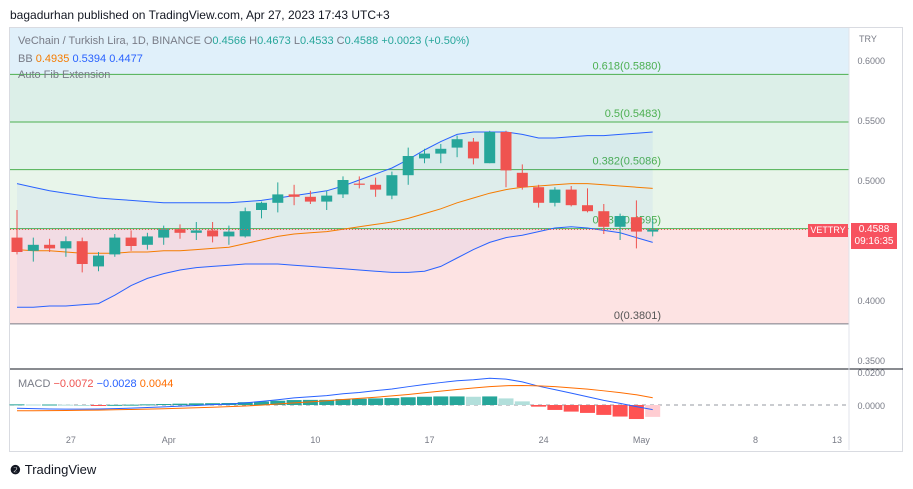 This screenshot has height=489, width=913. What do you see at coordinates (109, 41) in the screenshot?
I see `symbol-title: VeChain / Turkish Lira, 1D, BINANCE` at bounding box center [109, 41].